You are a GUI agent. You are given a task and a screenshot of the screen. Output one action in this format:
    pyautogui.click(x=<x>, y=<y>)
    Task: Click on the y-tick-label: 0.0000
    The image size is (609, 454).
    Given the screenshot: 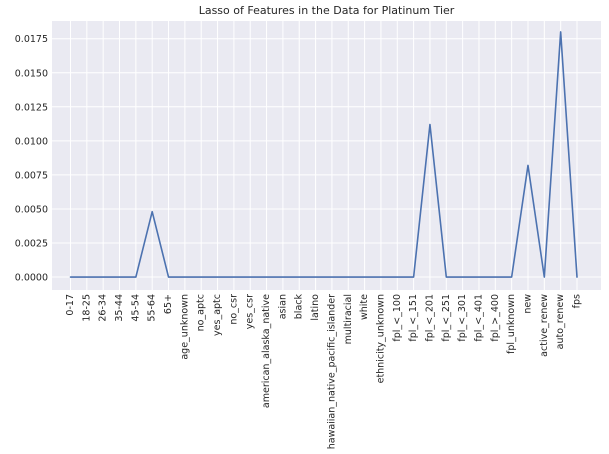 What is the action you would take?
    pyautogui.click(x=31, y=278)
    